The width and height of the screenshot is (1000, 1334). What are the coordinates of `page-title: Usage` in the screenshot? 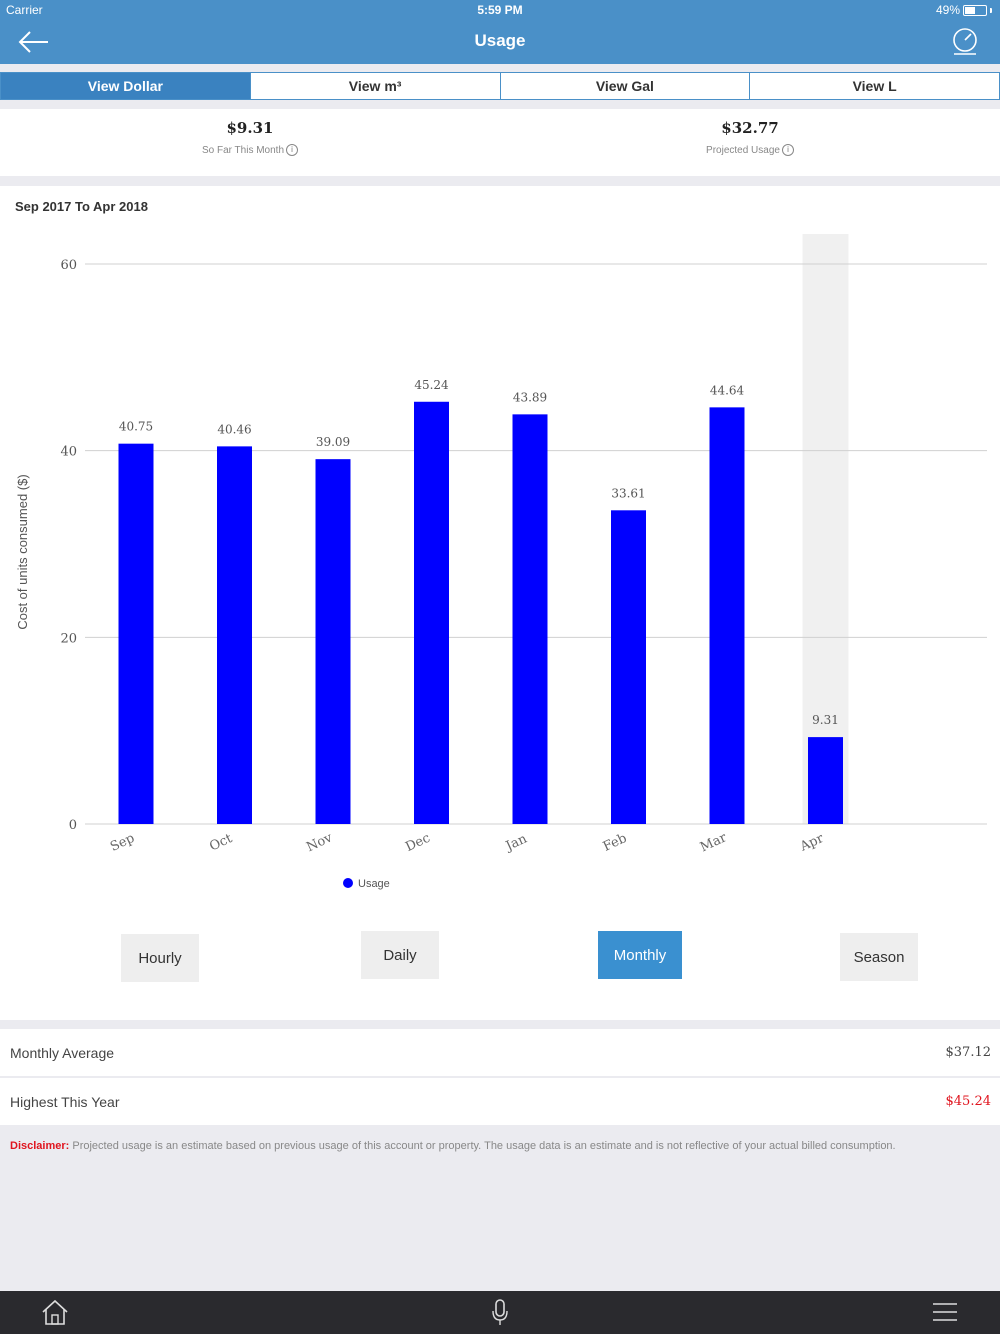 It's located at (500, 40).